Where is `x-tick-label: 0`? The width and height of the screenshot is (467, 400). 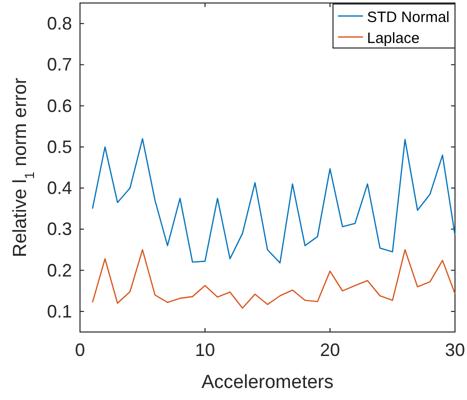 x-tick-label: 0 is located at coordinates (80, 350).